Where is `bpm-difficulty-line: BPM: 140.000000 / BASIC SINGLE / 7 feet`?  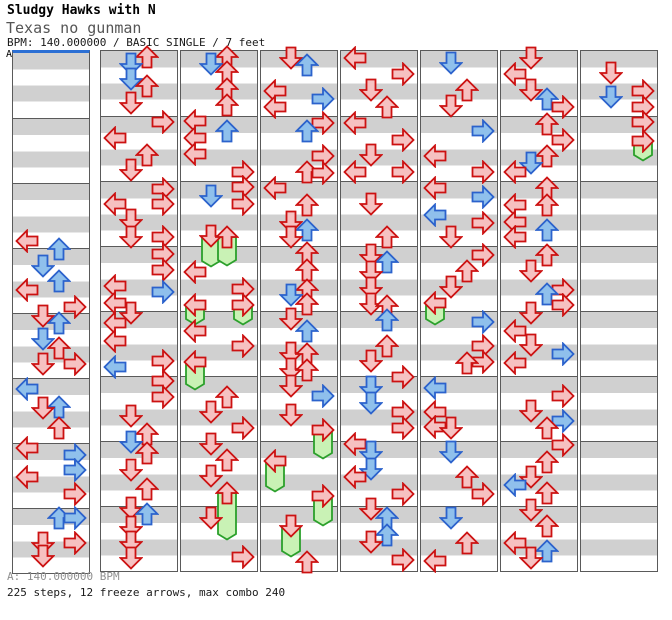 bpm-difficulty-line: BPM: 140.000000 / BASIC SINGLE / 7 feet is located at coordinates (136, 42).